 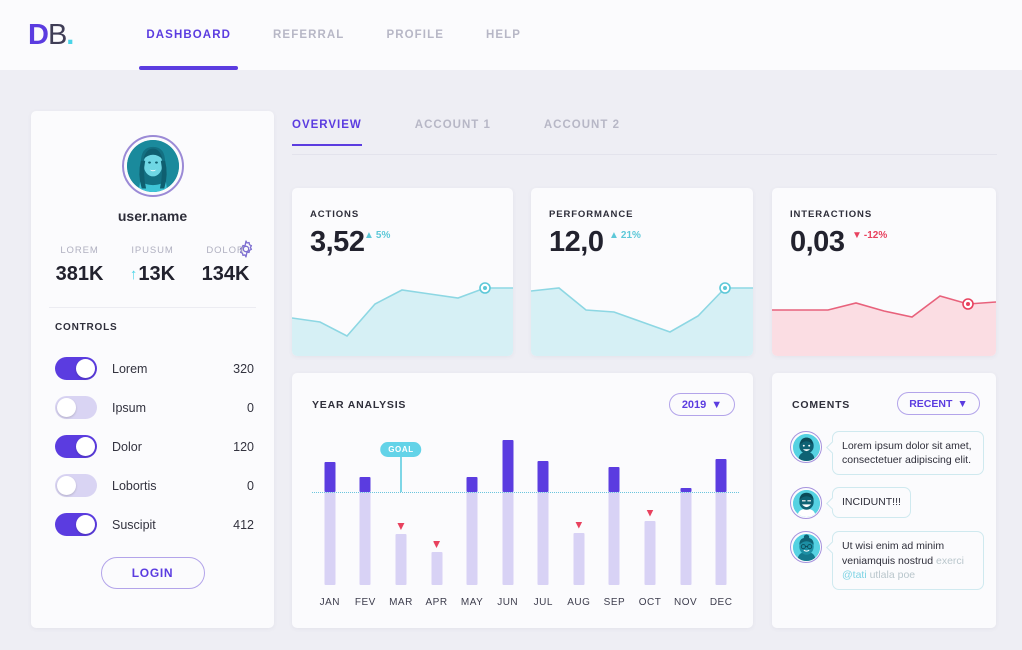 What do you see at coordinates (821, 405) in the screenshot?
I see `comments-title: COMENTS` at bounding box center [821, 405].